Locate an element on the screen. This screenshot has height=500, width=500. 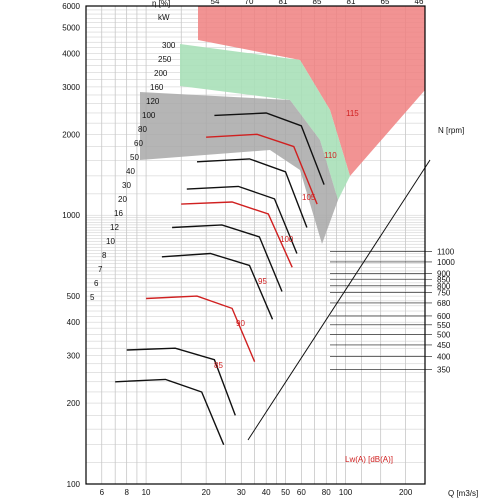
power-label: 120 is located at coordinates (153, 101).